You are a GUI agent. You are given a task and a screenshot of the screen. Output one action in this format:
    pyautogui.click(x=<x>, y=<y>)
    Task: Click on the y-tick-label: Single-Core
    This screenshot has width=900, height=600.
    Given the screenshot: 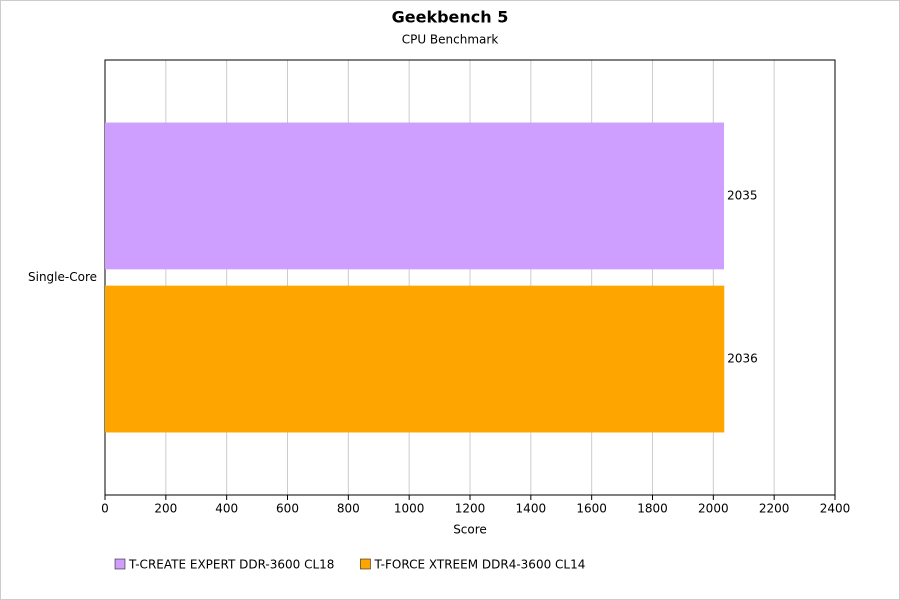 What is the action you would take?
    pyautogui.click(x=62, y=277)
    